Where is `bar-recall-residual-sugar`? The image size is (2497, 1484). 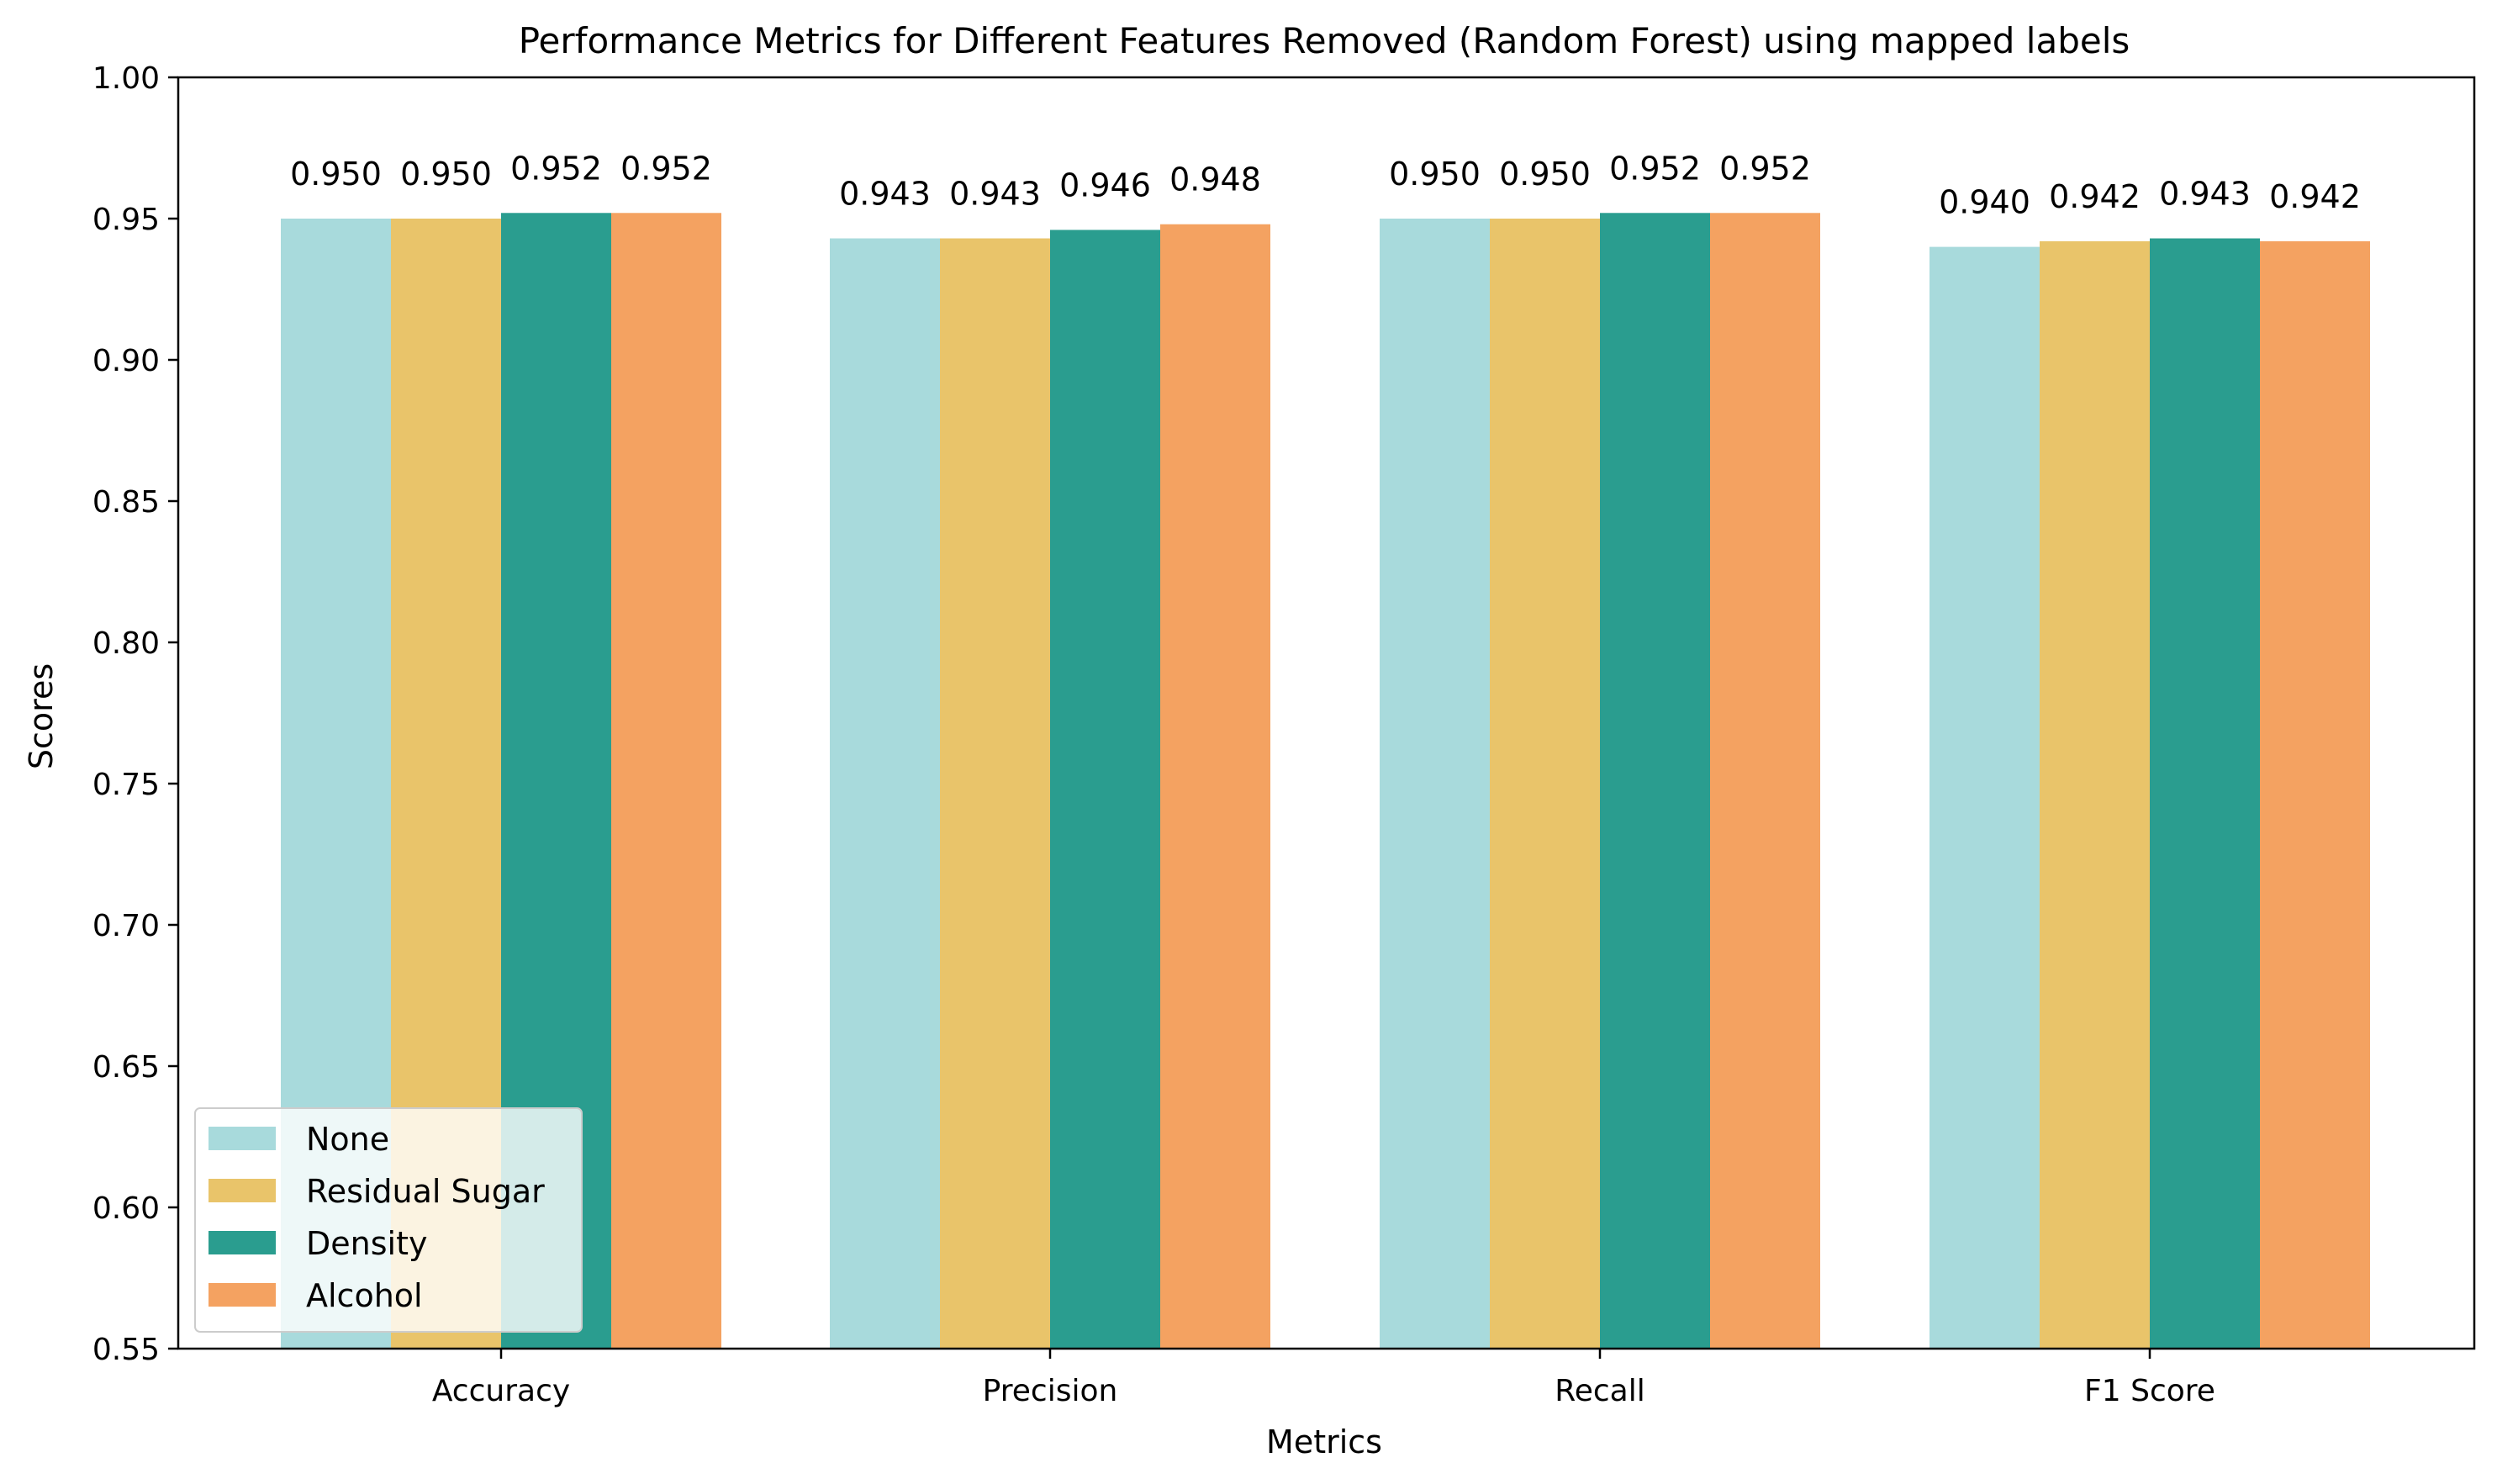 bar-recall-residual-sugar is located at coordinates (1545, 784).